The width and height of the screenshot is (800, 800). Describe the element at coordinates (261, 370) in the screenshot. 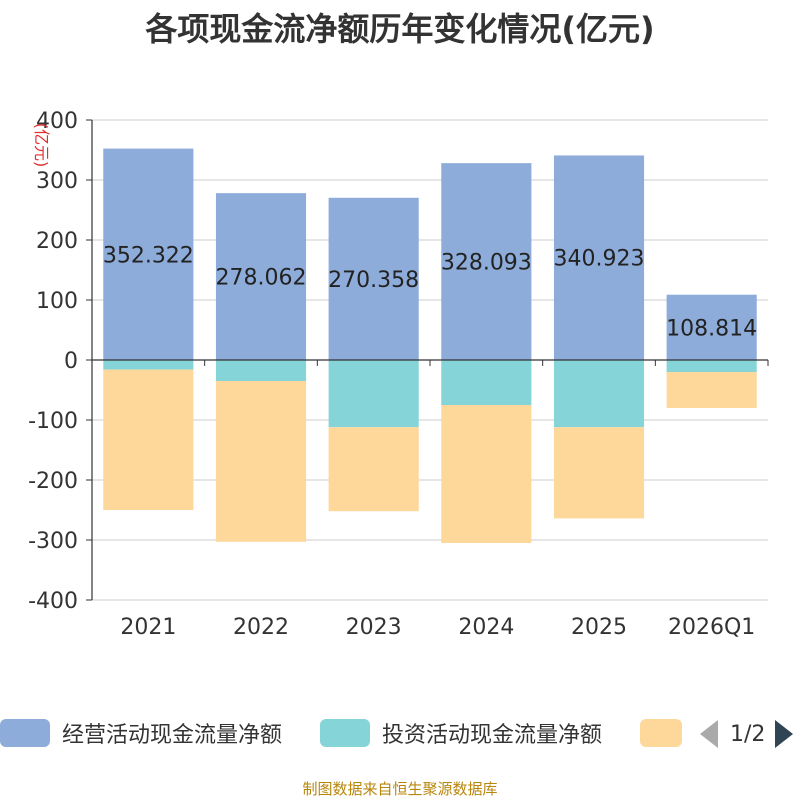

I see `bar-investing-2022` at that location.